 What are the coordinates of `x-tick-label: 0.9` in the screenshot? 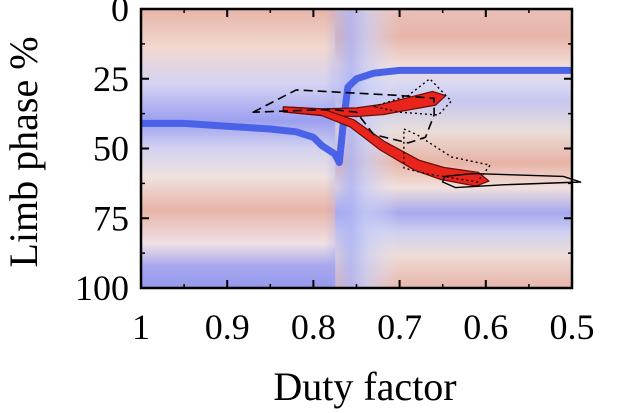 It's located at (227, 327).